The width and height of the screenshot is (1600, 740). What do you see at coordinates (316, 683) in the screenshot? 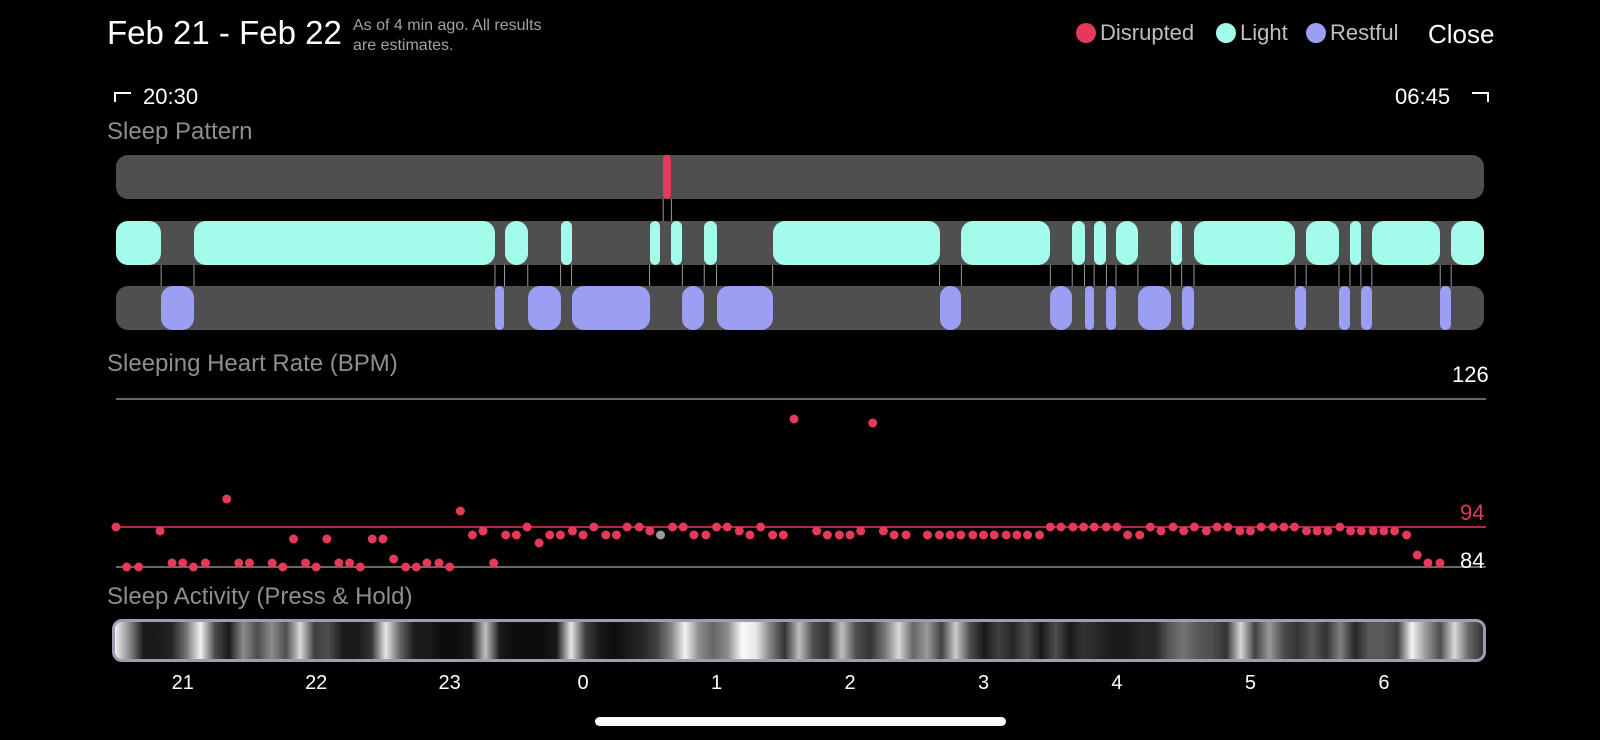
I see `x-tick-label: 22` at bounding box center [316, 683].